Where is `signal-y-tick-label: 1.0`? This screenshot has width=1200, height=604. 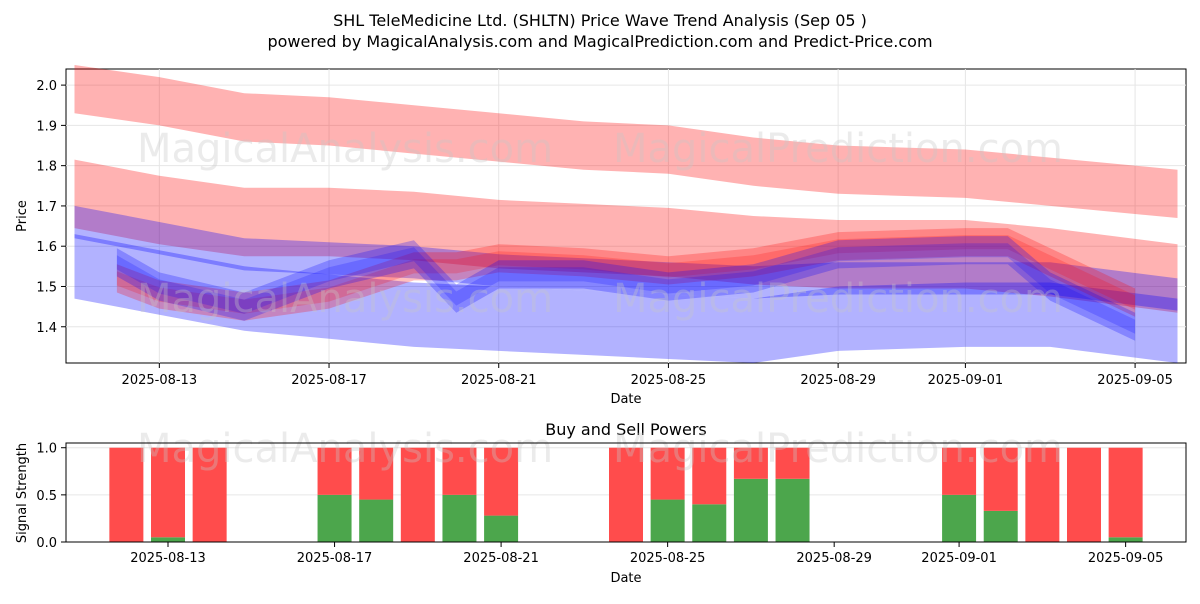 signal-y-tick-label: 1.0 is located at coordinates (46, 449).